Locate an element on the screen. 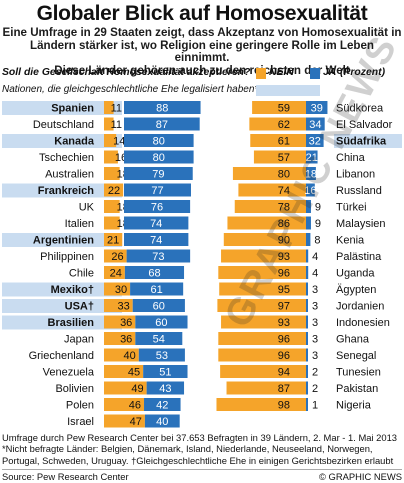 The width and height of the screenshot is (404, 483). chart-title: Globaler Blick auf Homosexualität is located at coordinates (202, 13).